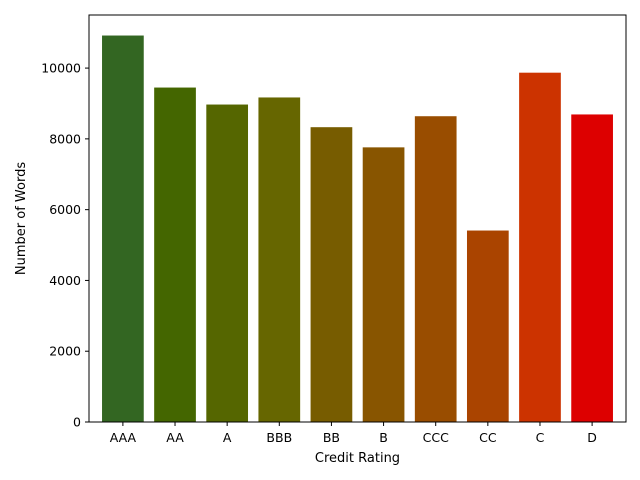 The width and height of the screenshot is (640, 480). I want to click on y-axis-ticks: 0 2000 4000 6000 8000 10000, so click(65, 245).